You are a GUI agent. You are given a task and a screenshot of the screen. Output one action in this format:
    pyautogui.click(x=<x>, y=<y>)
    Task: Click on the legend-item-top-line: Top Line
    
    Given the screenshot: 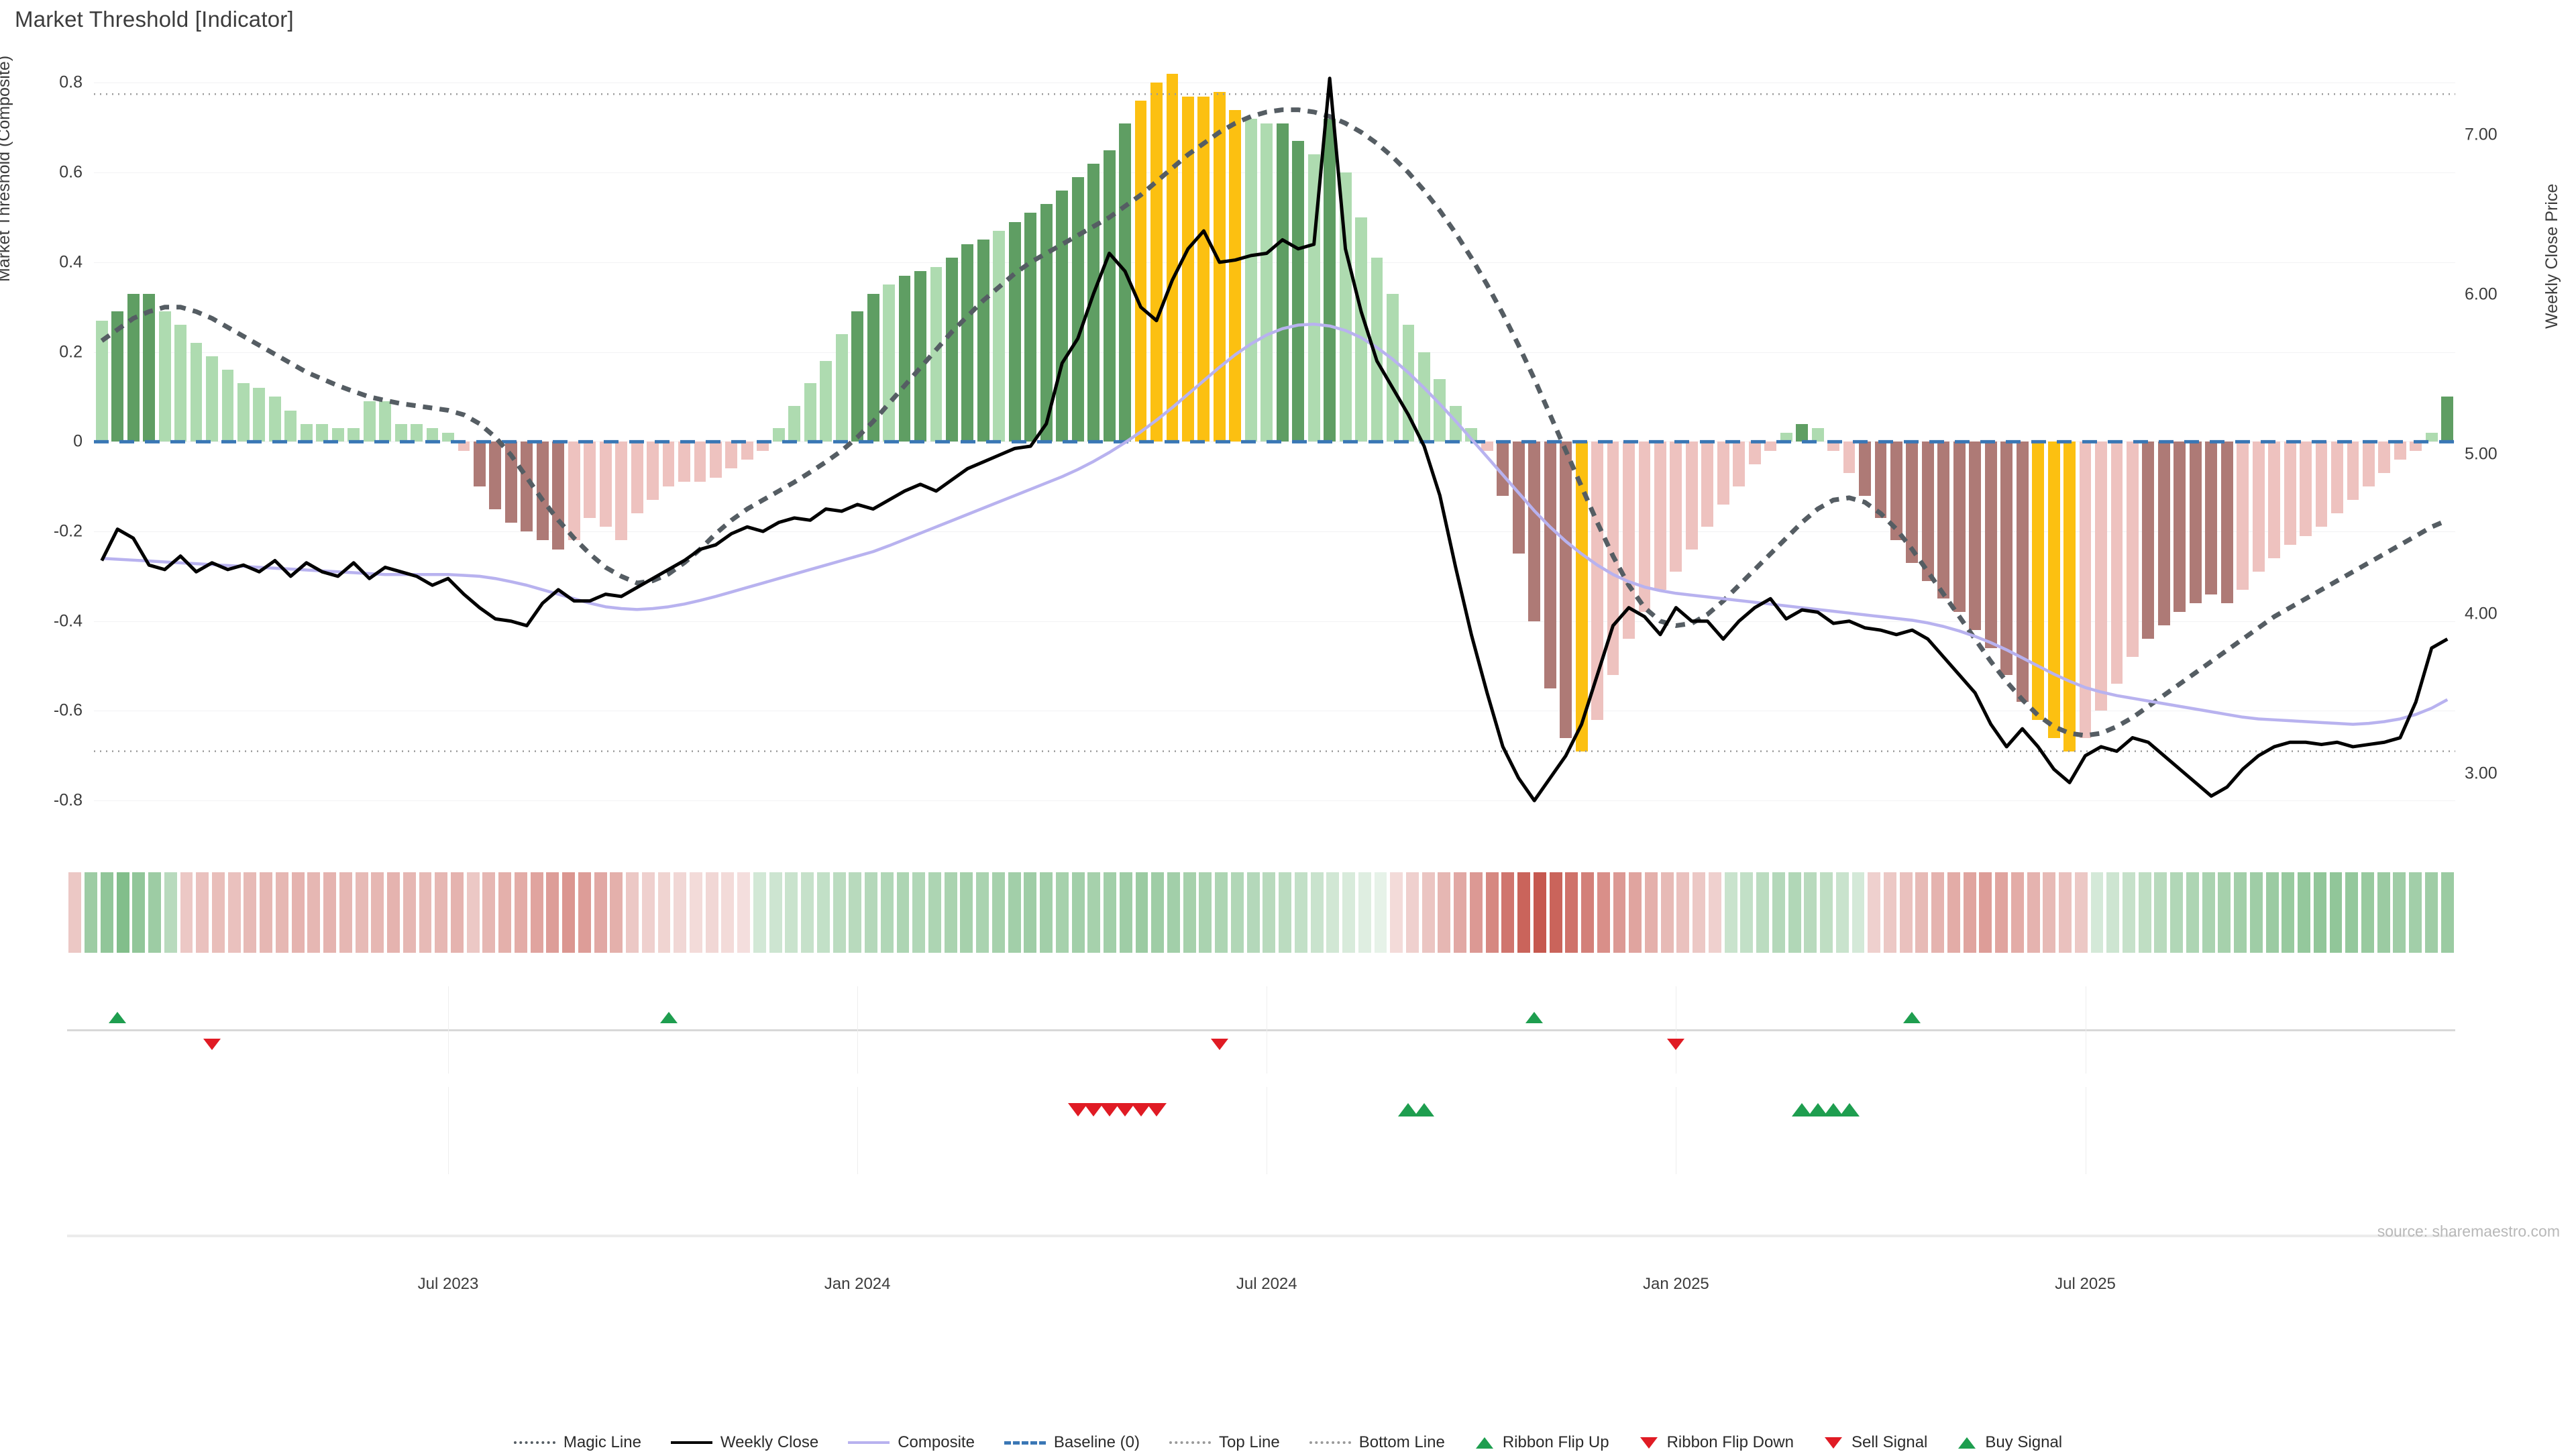 What is the action you would take?
    pyautogui.click(x=1224, y=1442)
    